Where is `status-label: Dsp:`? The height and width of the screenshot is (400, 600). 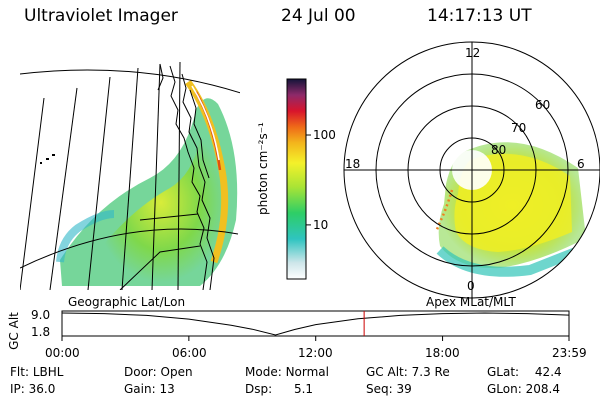 status-label: Dsp: is located at coordinates (259, 389).